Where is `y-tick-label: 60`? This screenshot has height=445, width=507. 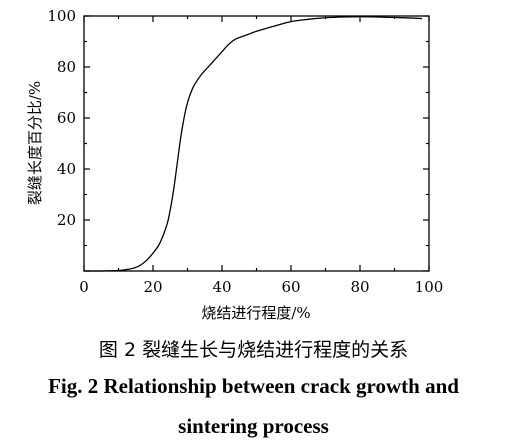
y-tick-label: 60 is located at coordinates (66, 118).